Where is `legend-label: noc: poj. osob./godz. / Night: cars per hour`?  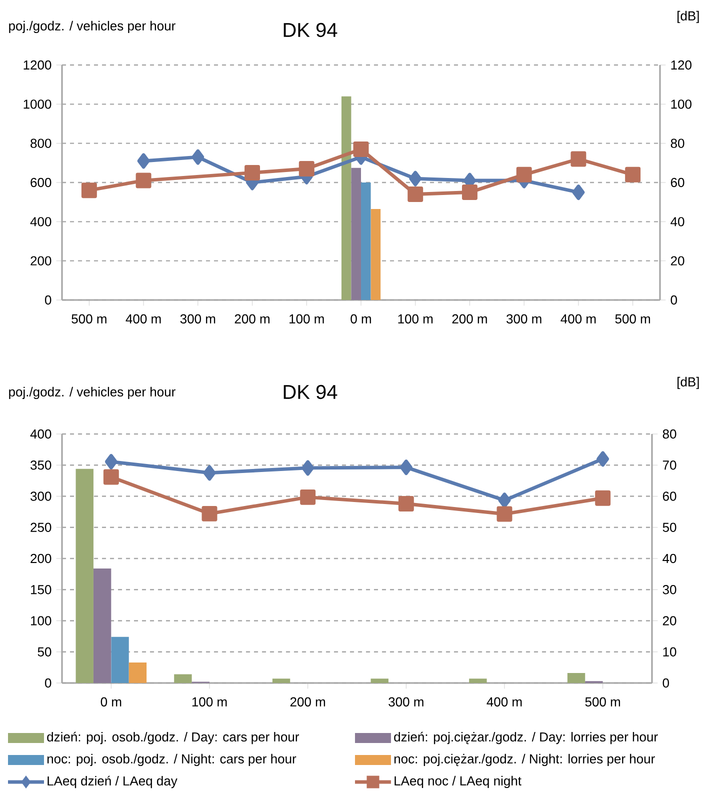 legend-label: noc: poj. osob./godz. / Night: cars per hour is located at coordinates (171, 760).